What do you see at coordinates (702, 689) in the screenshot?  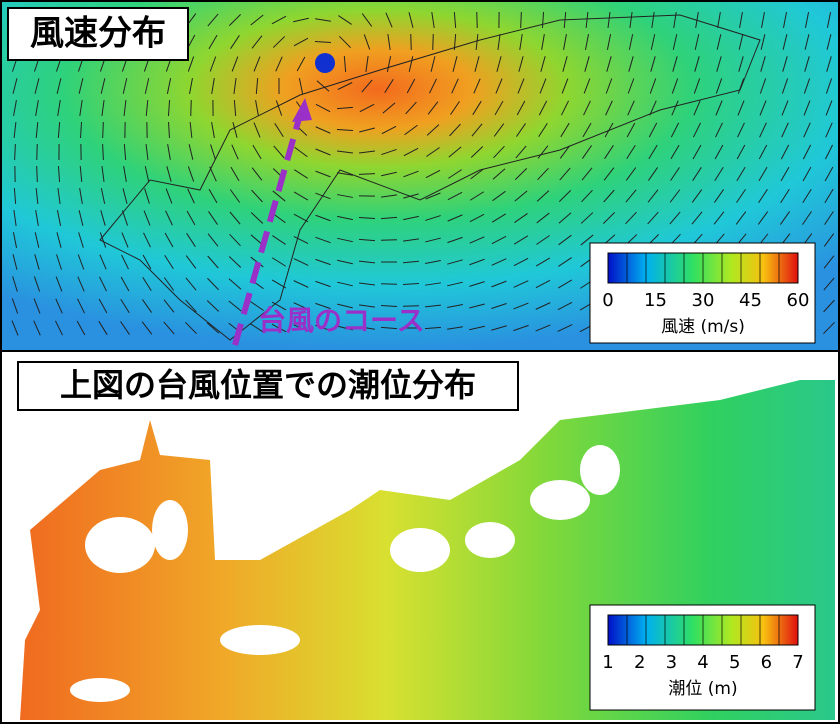 I see `colorbar-label: 潮位 (m)` at bounding box center [702, 689].